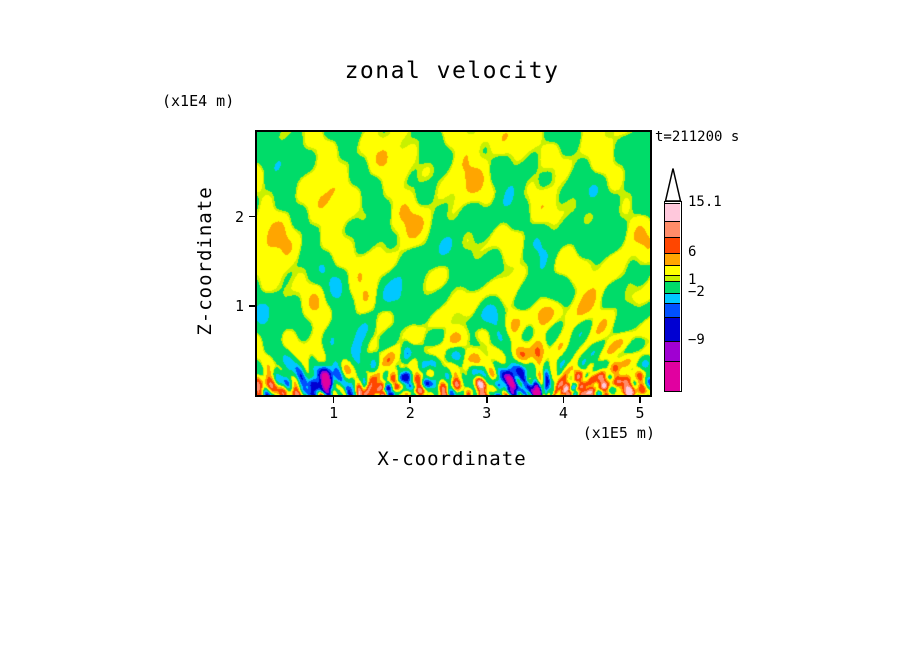 Image resolution: width=904 pixels, height=654 pixels. Describe the element at coordinates (705, 202) in the screenshot. I see `colorbar-label: 15.1` at that location.